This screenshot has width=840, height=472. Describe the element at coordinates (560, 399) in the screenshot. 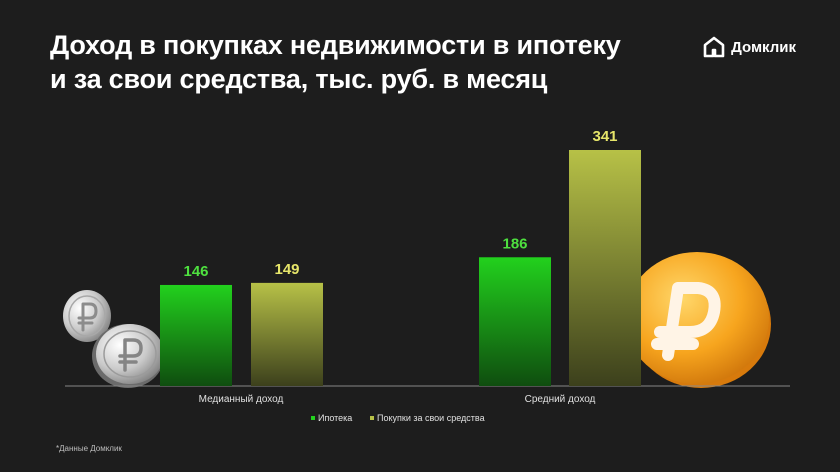

I see `category-label: Средний доход` at that location.